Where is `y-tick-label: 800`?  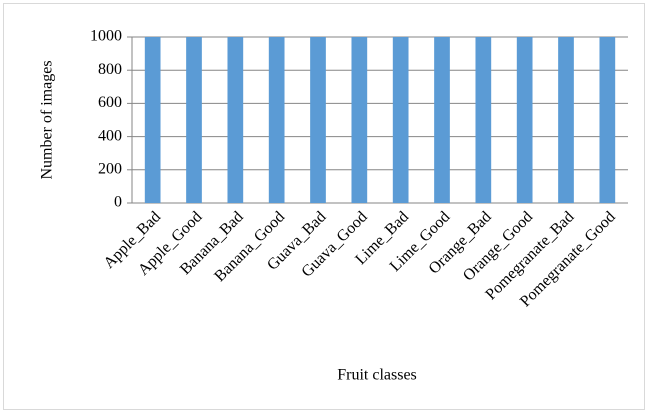 y-tick-label: 800 is located at coordinates (110, 69).